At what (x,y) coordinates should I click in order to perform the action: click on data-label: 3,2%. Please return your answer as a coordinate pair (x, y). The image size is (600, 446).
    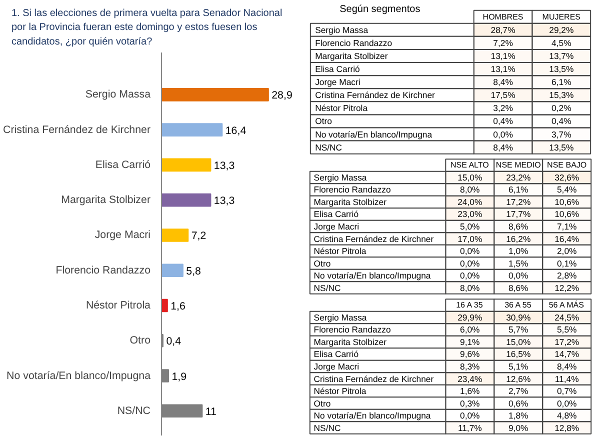
    Looking at the image, I should click on (503, 108).